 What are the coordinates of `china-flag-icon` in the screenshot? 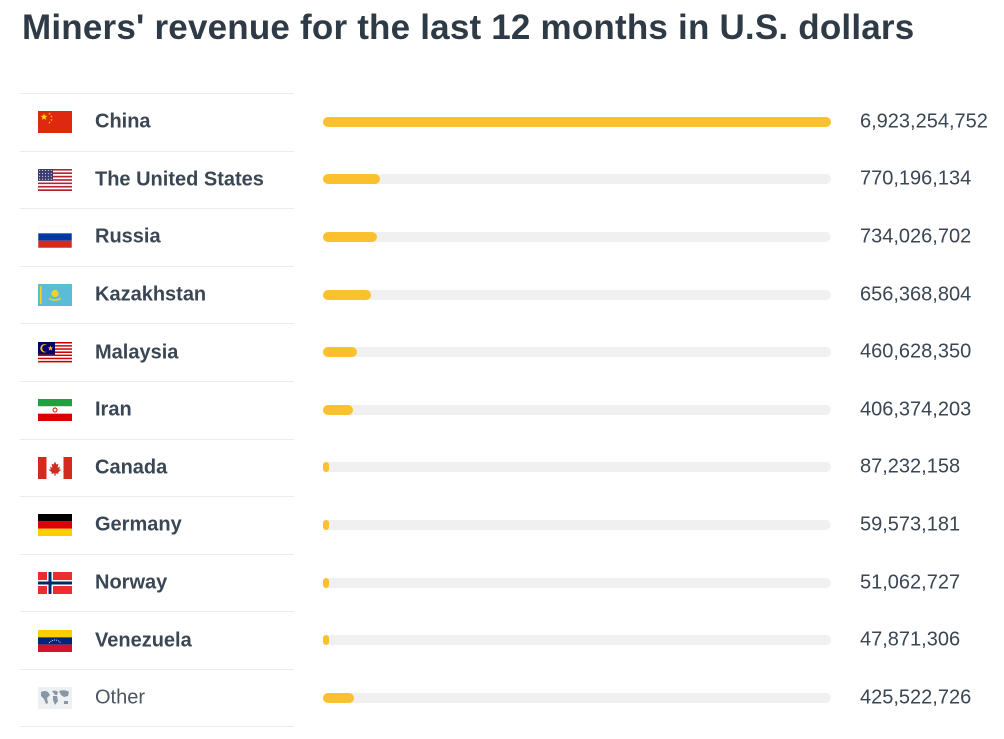 It's located at (55, 122).